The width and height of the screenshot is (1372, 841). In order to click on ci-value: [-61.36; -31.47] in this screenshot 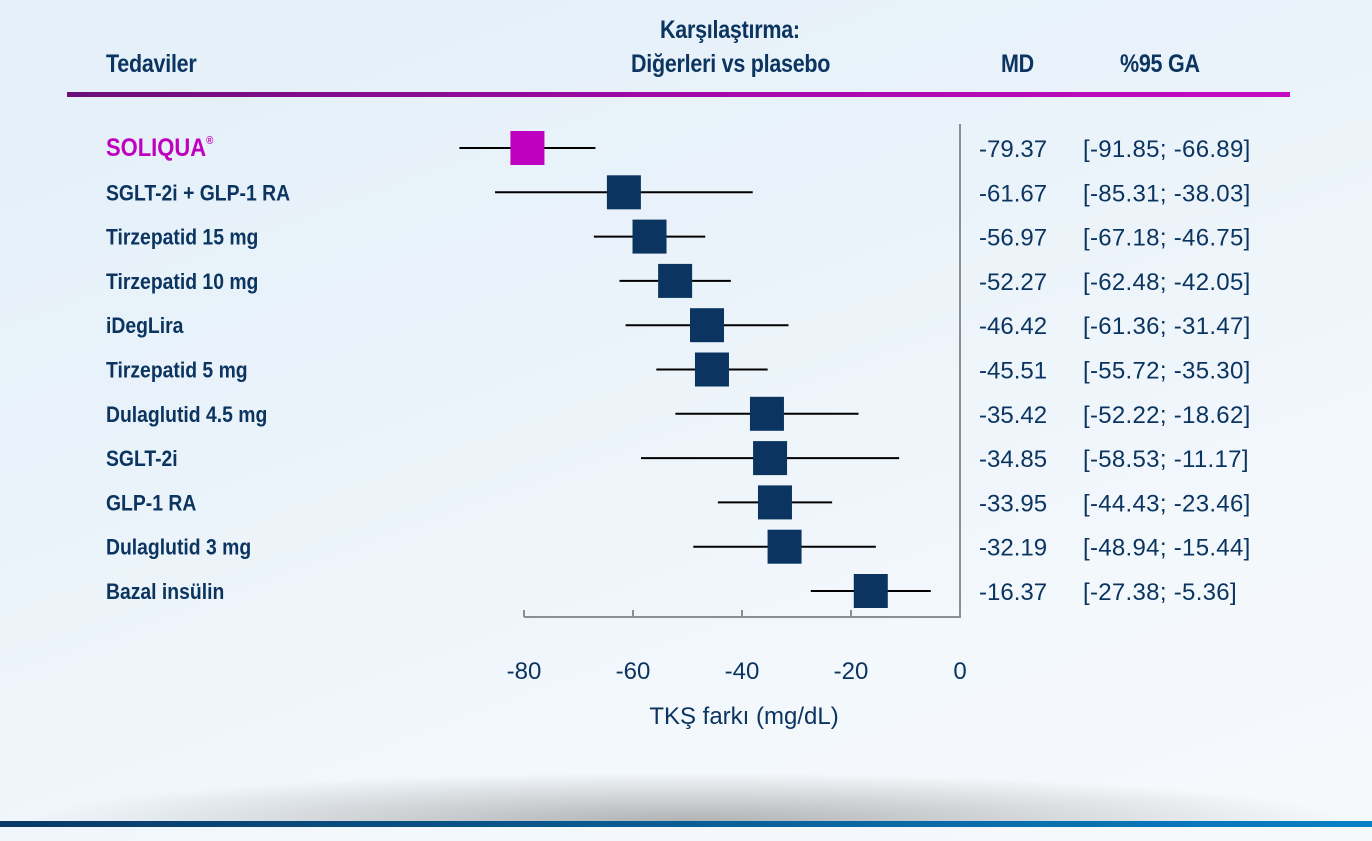, I will do `click(1167, 326)`.